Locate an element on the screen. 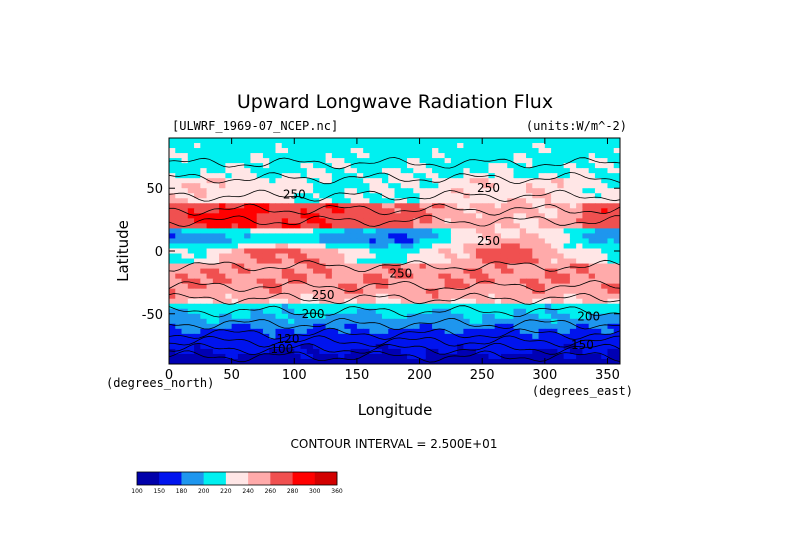 This screenshot has width=789, height=558. x-tick-label: 50 is located at coordinates (231, 375).